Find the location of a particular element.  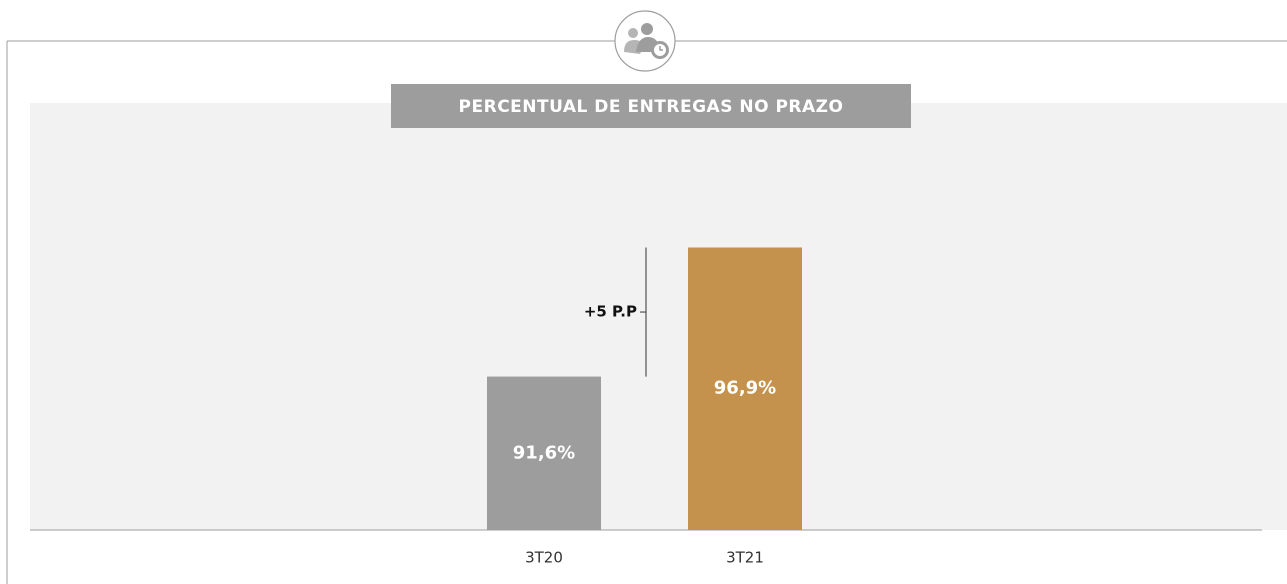

value-label: 96,9% is located at coordinates (745, 388).